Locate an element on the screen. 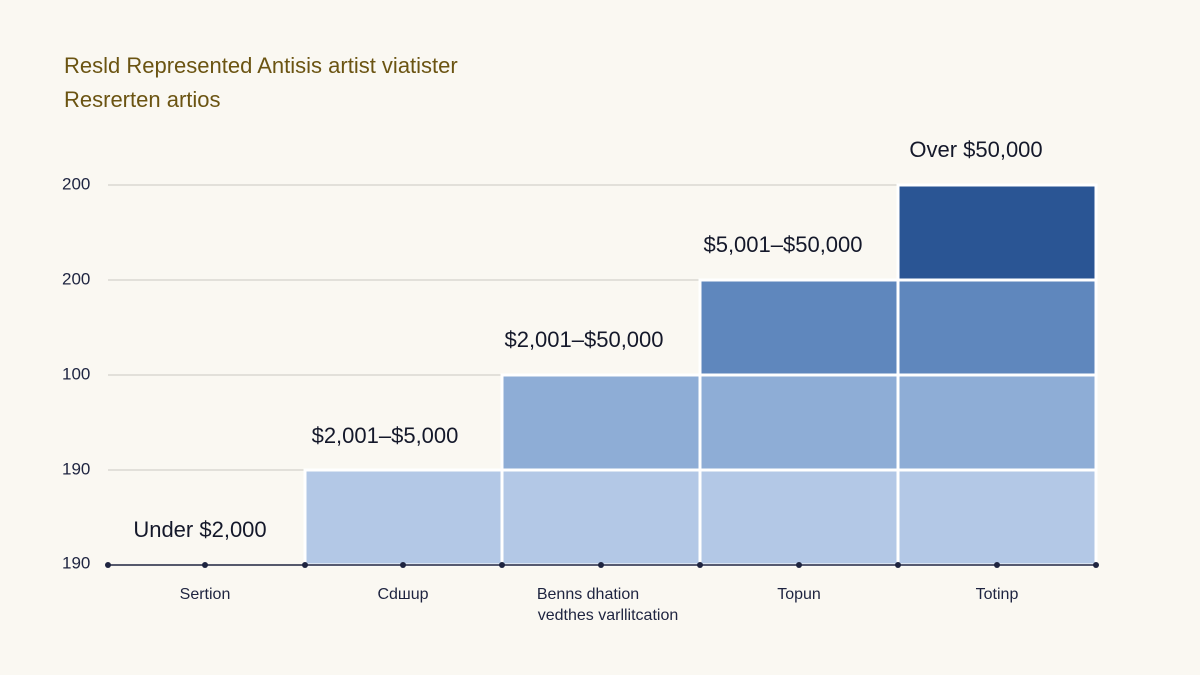 This screenshot has height=675, width=1200. step-label: $2,001–$5,000 is located at coordinates (385, 435).